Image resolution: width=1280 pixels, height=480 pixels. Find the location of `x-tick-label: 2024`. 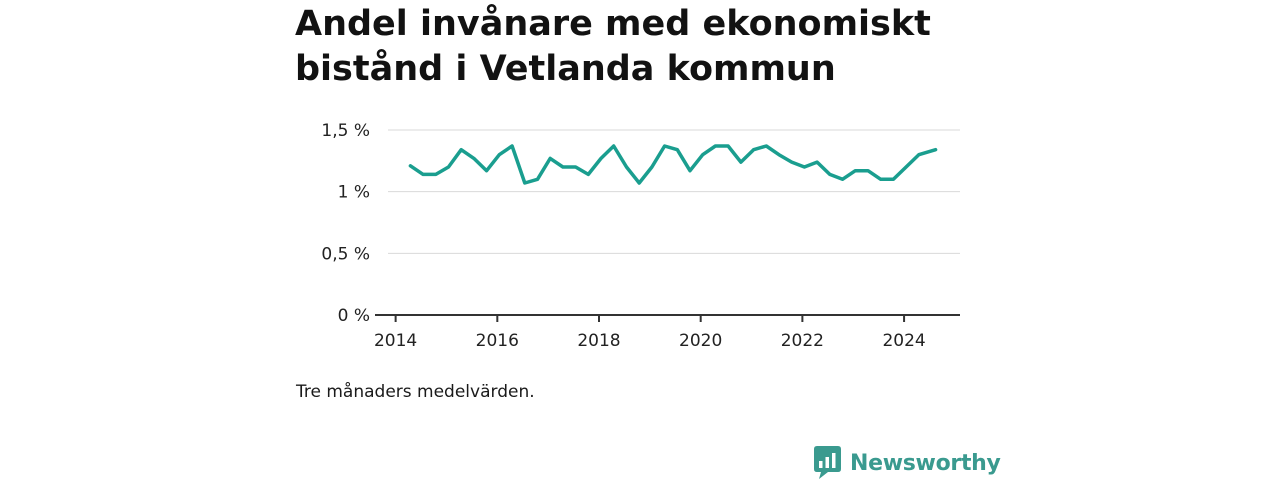

x-tick-label: 2024 is located at coordinates (903, 341).